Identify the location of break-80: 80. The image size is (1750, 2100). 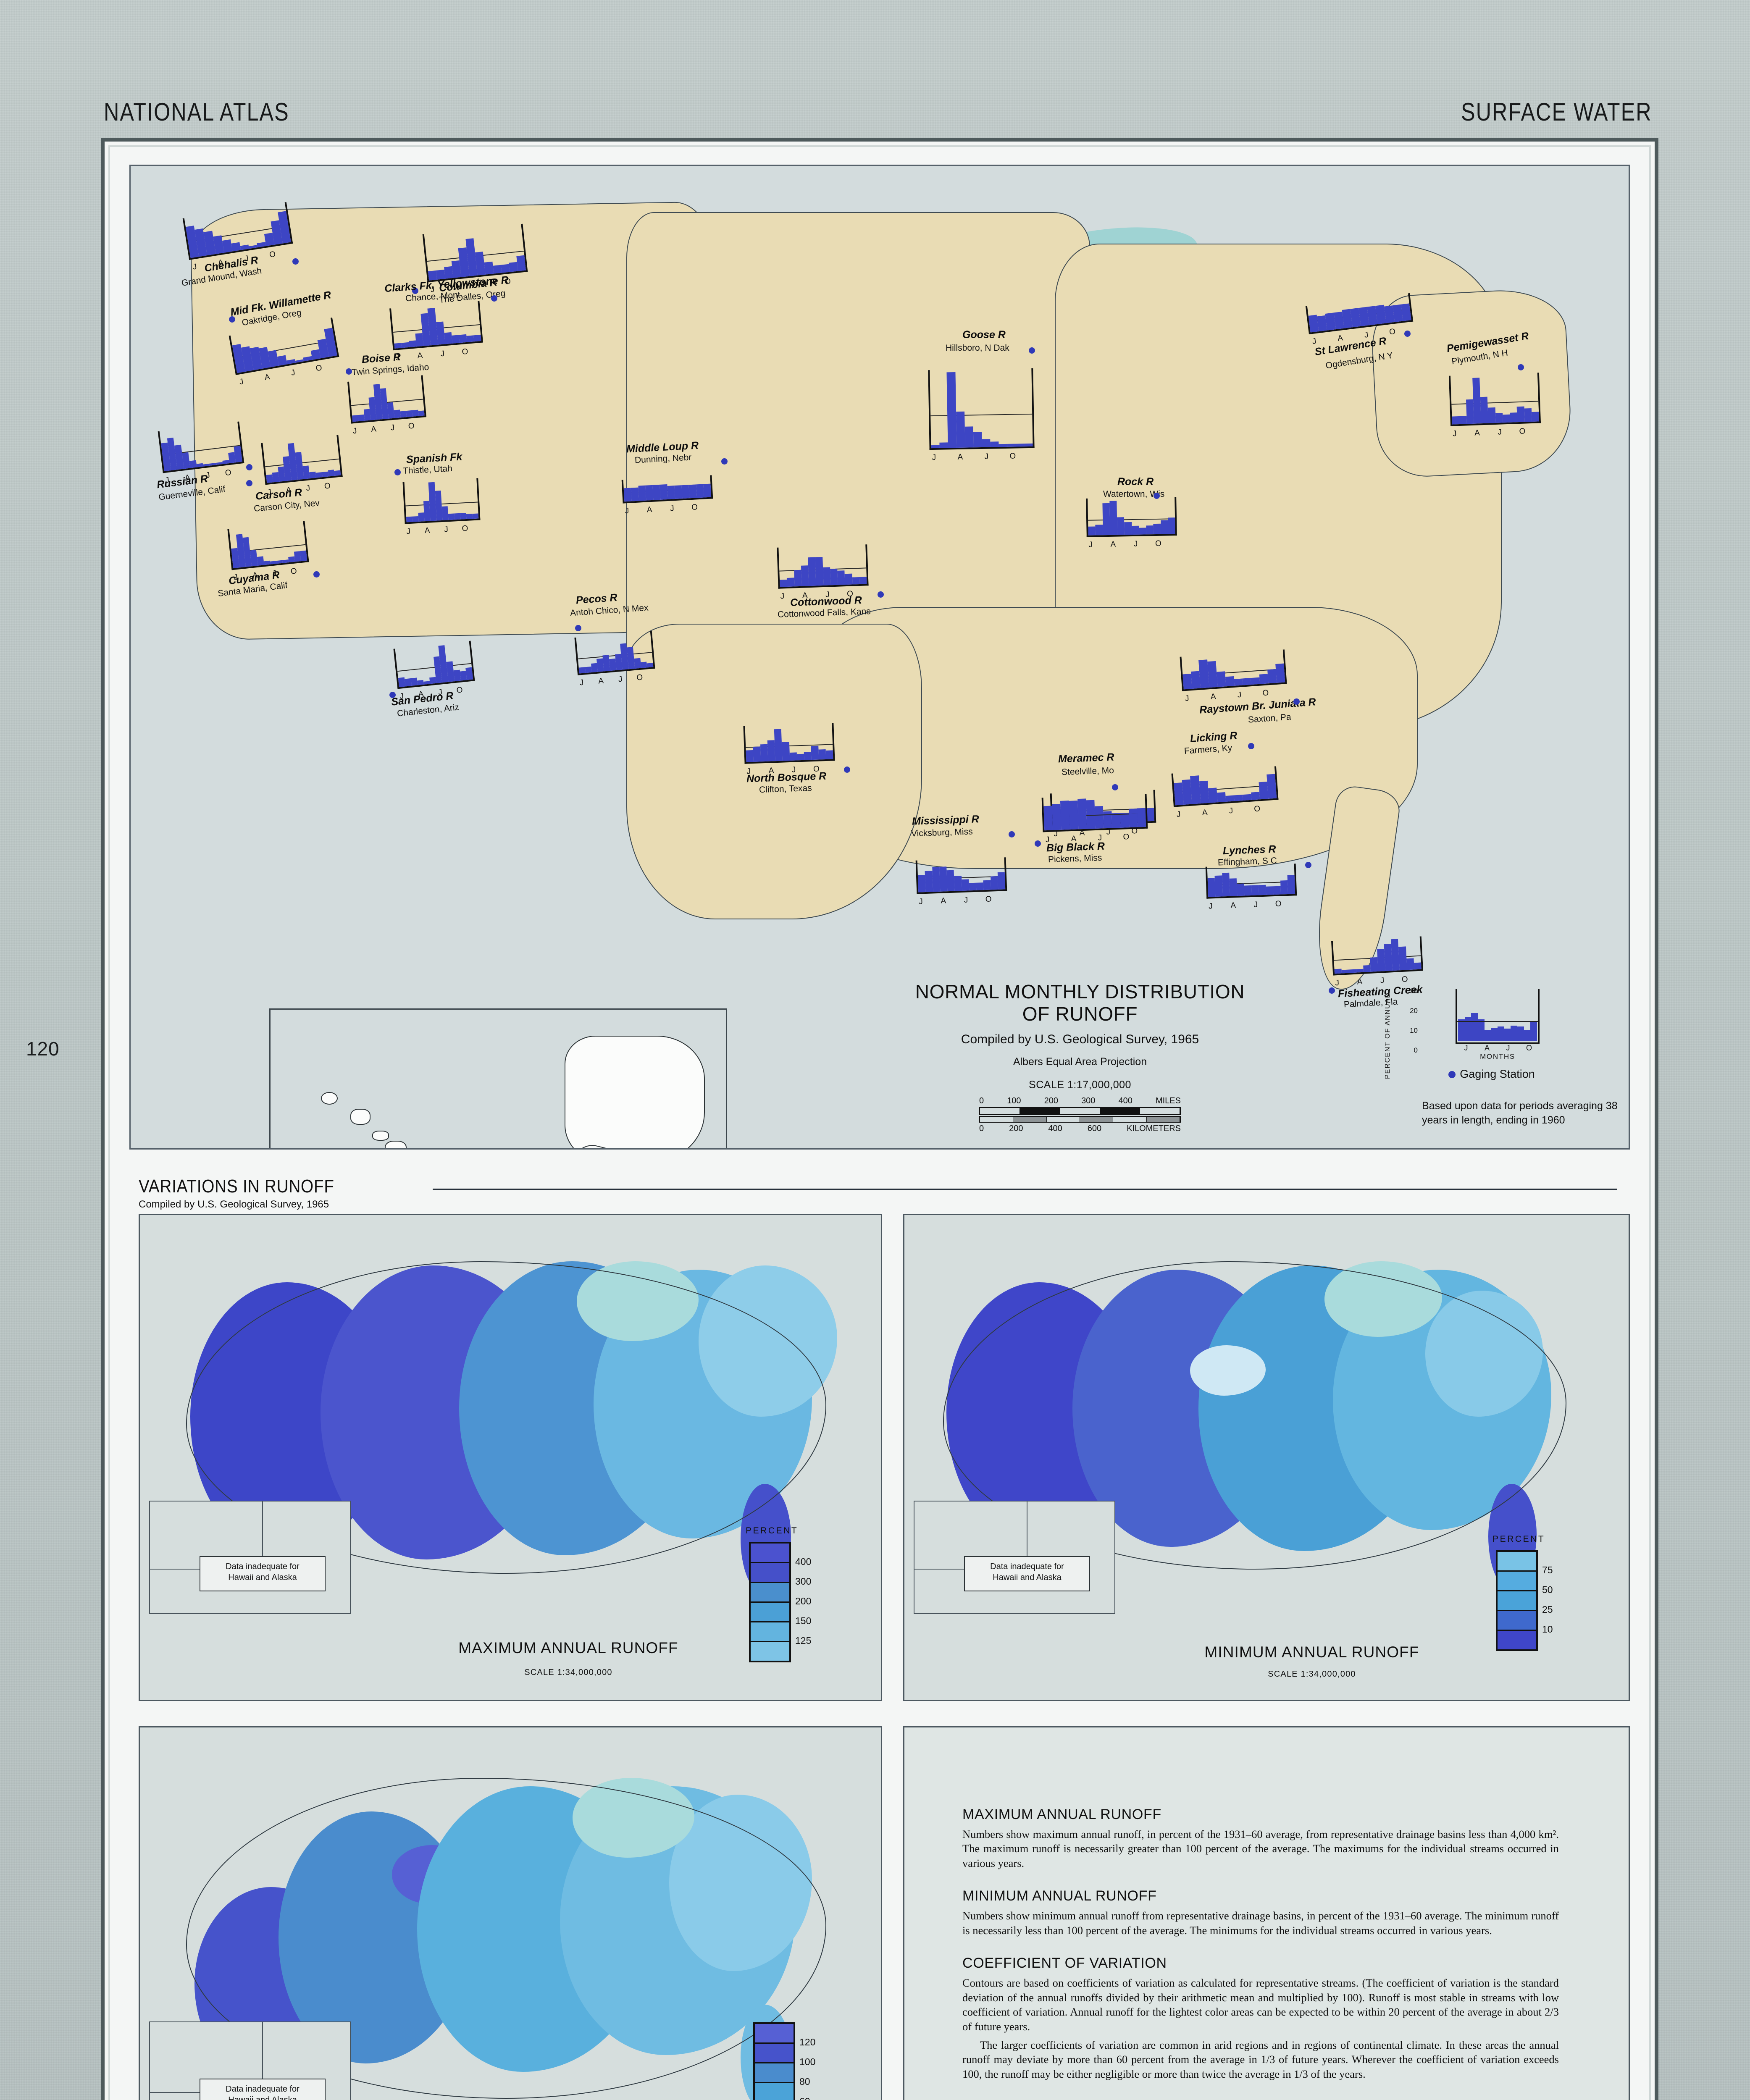
(805, 2081).